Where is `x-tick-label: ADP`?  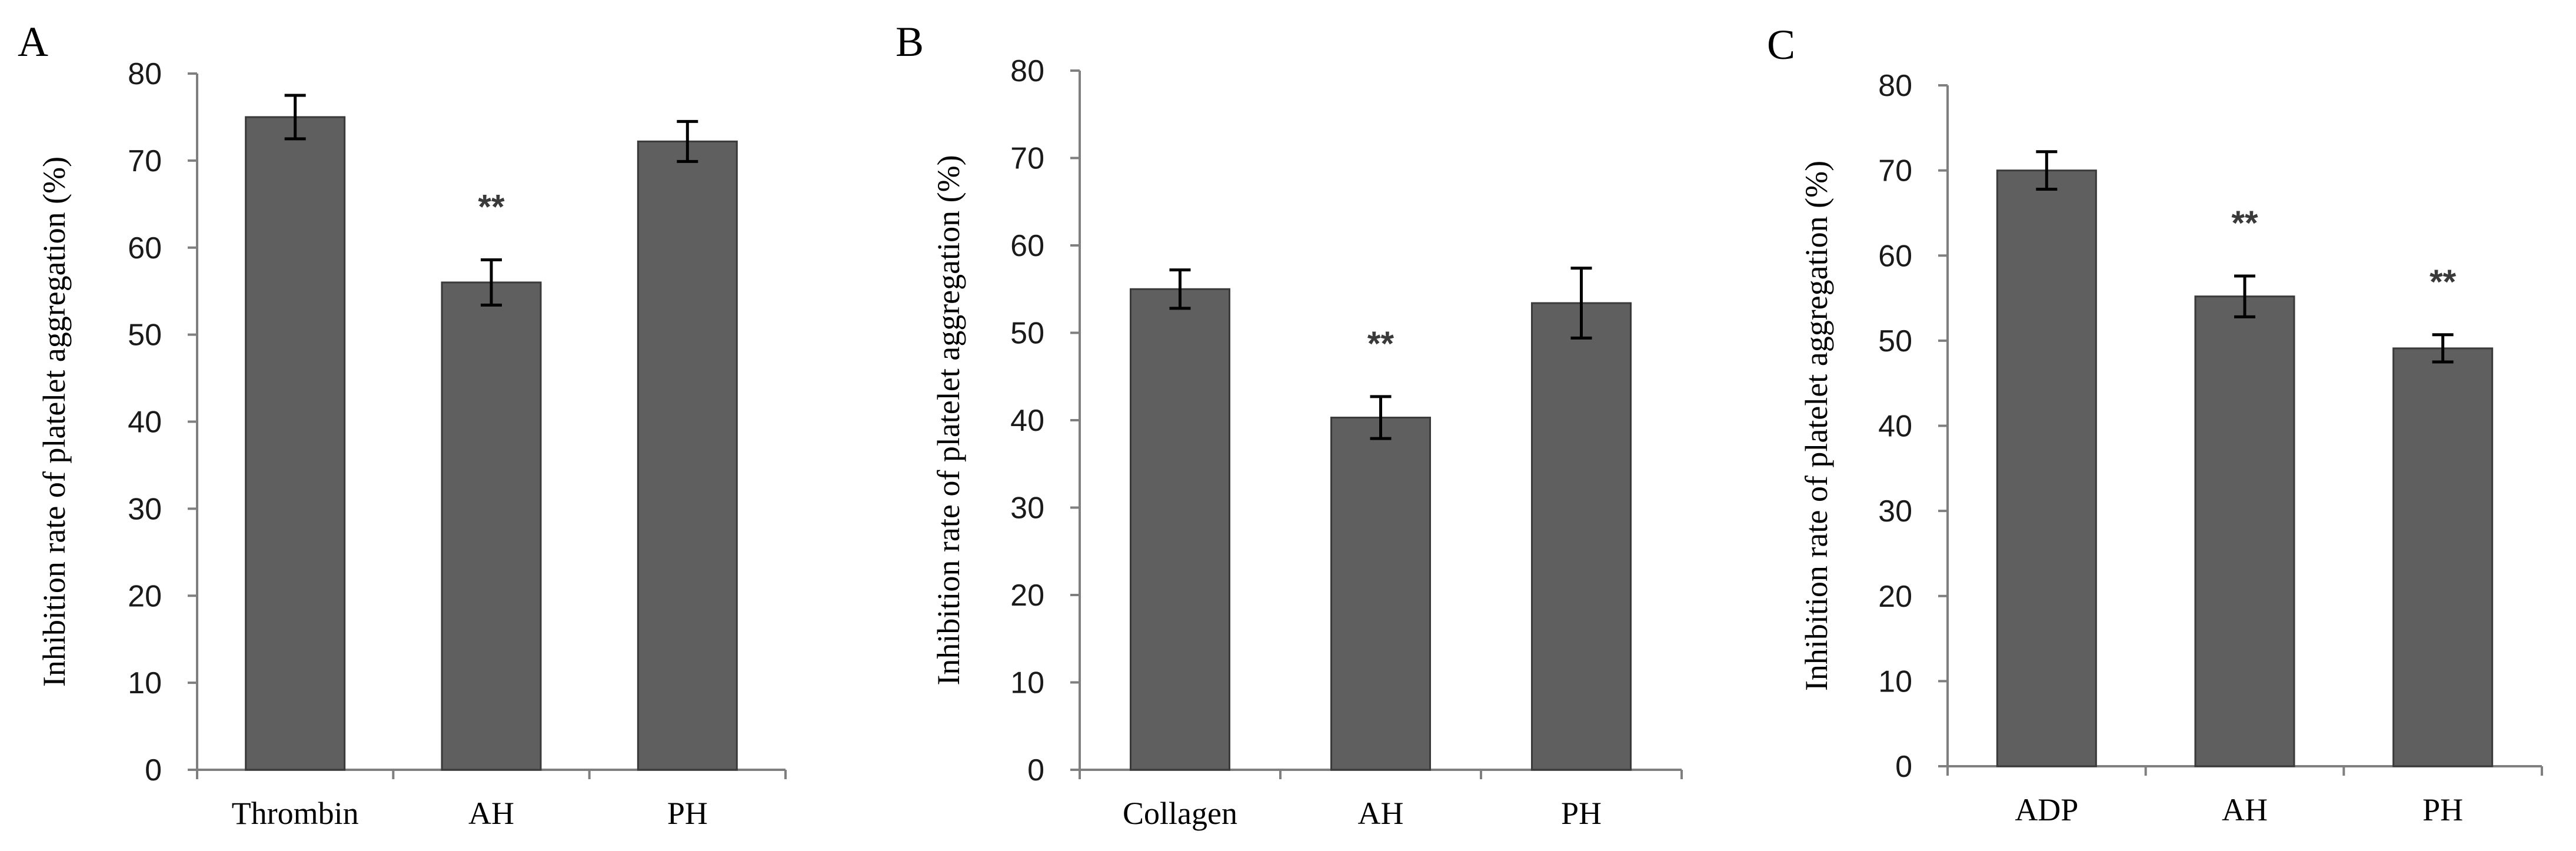
x-tick-label: ADP is located at coordinates (2046, 809).